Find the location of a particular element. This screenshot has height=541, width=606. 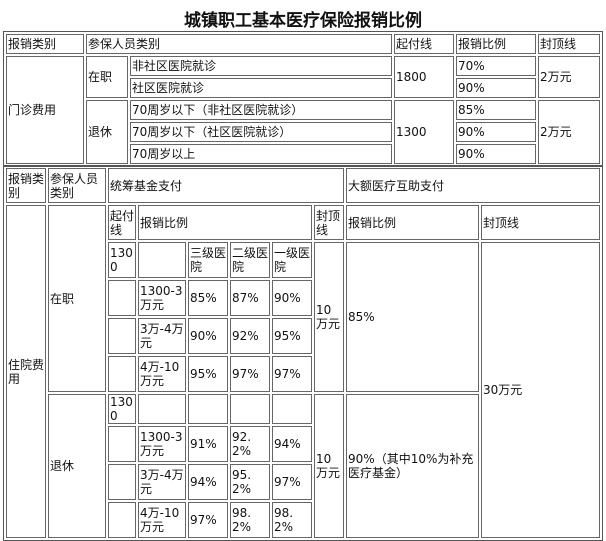

table-row: 4万-10万元 95% 97% 97% is located at coordinates (303, 374).